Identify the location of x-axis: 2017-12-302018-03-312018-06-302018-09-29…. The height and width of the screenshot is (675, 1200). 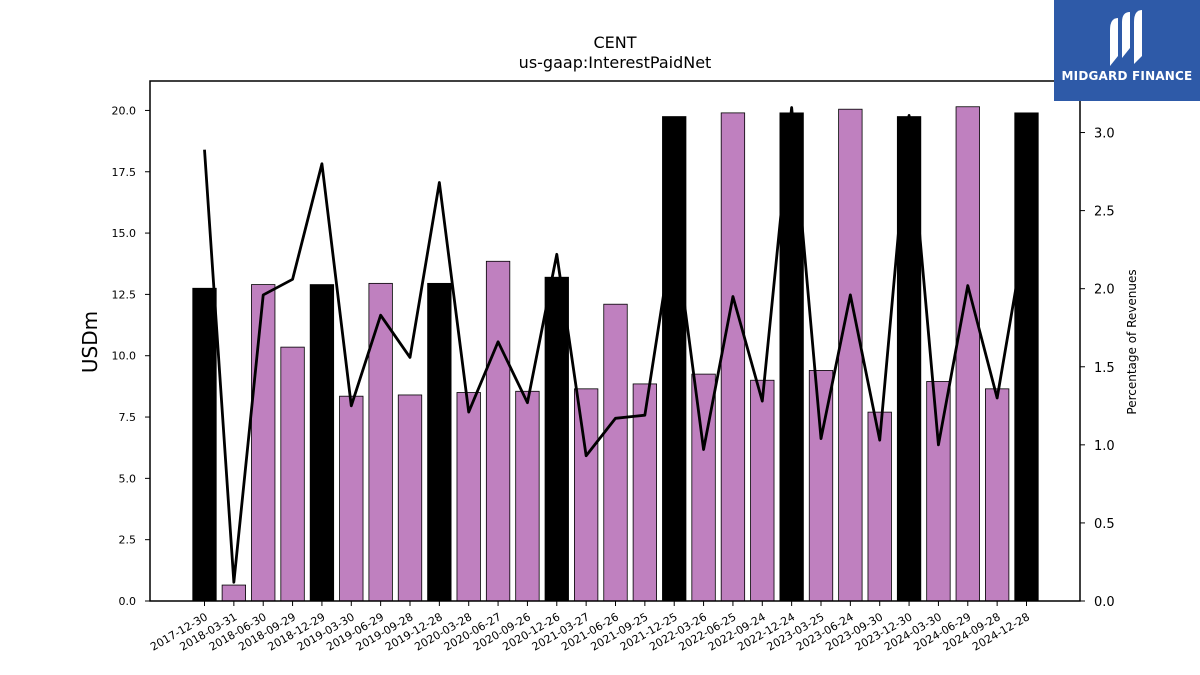
(590, 627).